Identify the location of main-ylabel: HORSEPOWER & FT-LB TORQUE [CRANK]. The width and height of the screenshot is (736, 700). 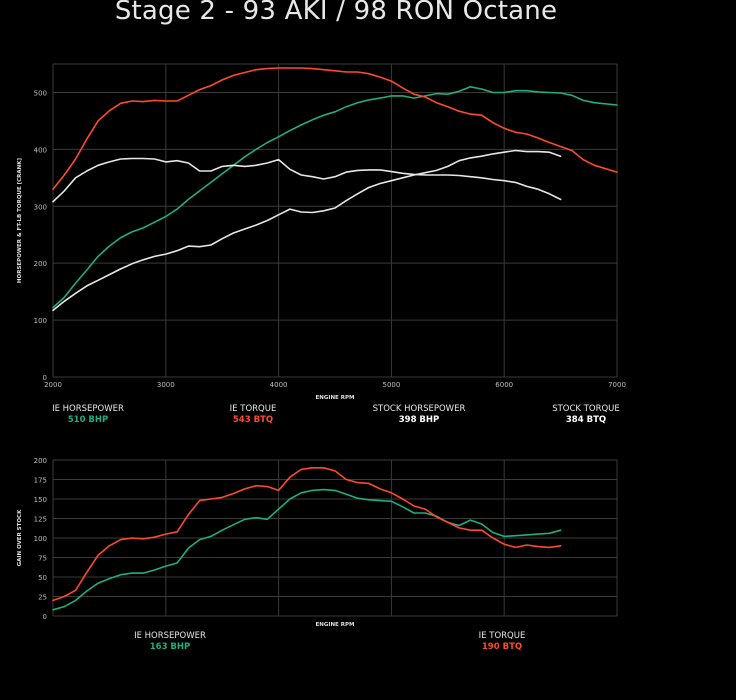
(20, 220).